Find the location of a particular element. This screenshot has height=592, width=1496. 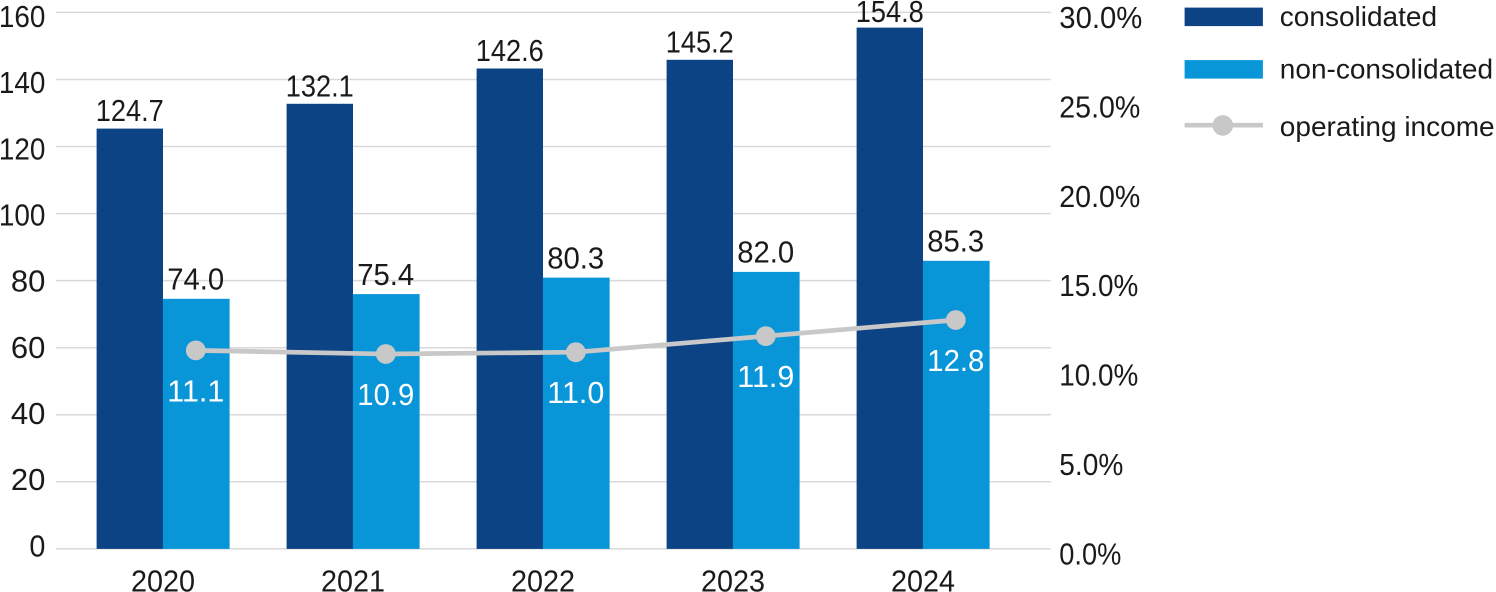

svg-text: 82.0 is located at coordinates (765, 253).